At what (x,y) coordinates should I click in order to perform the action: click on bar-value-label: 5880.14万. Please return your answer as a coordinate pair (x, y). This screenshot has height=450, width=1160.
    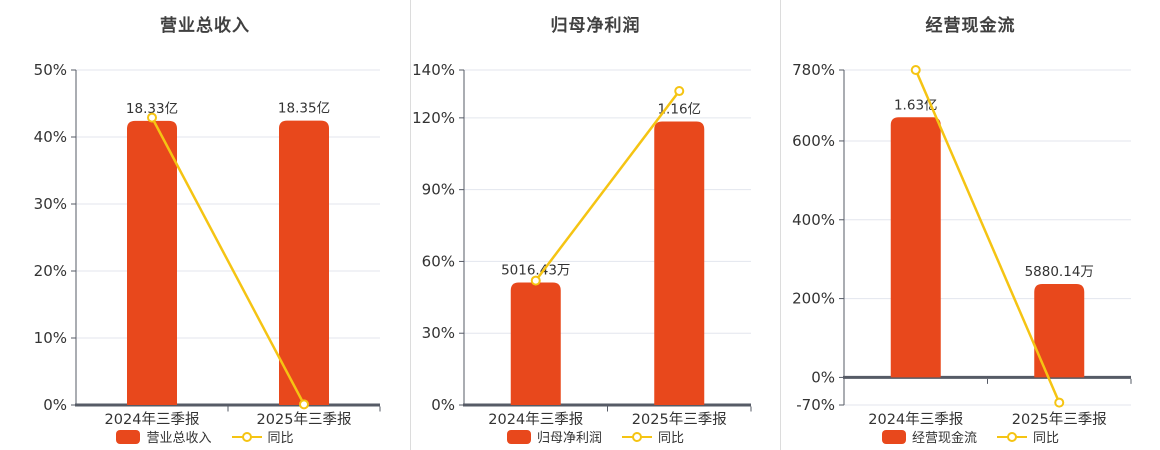
    Looking at the image, I should click on (1059, 272).